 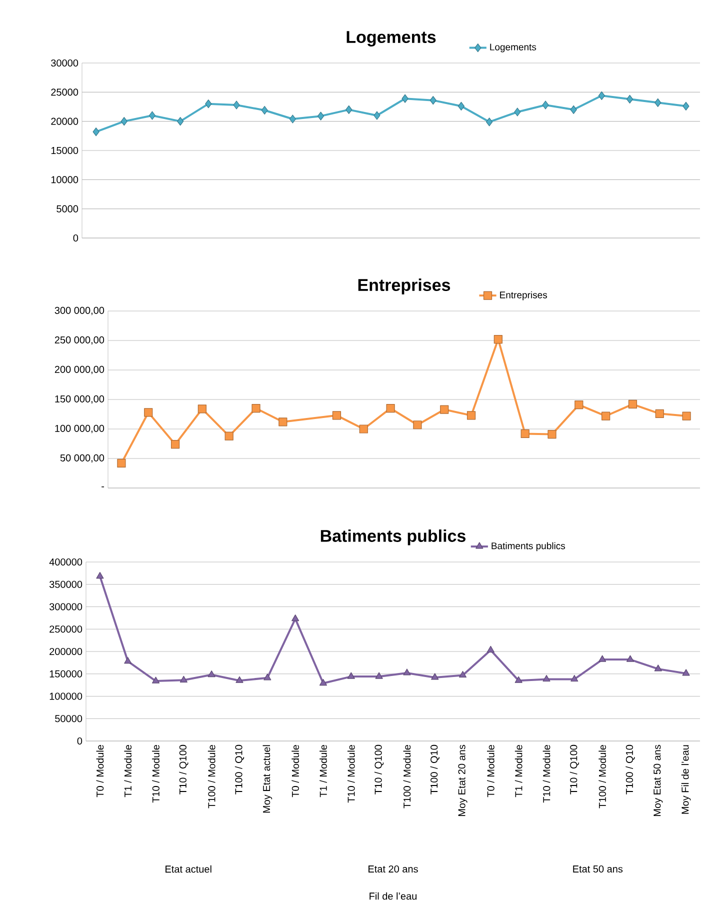 I want to click on text: Etat 20 ans, so click(x=393, y=869).